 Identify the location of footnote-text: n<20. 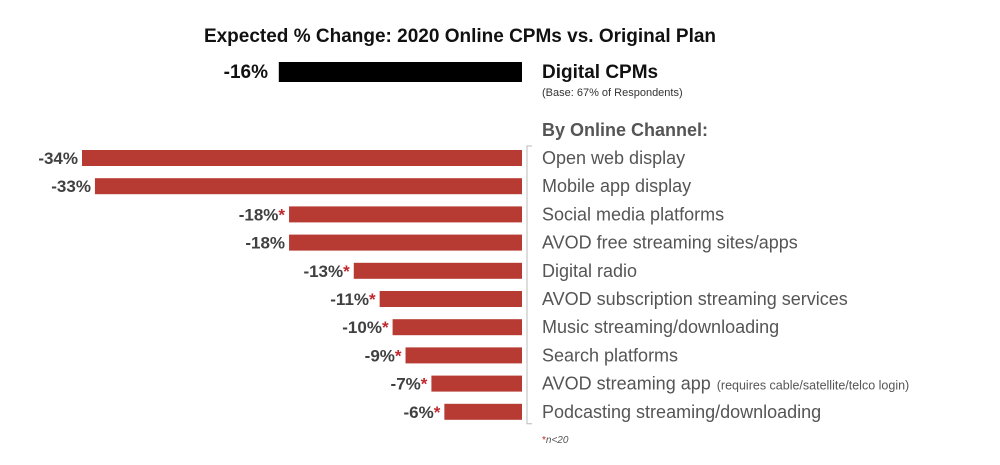
(557, 440).